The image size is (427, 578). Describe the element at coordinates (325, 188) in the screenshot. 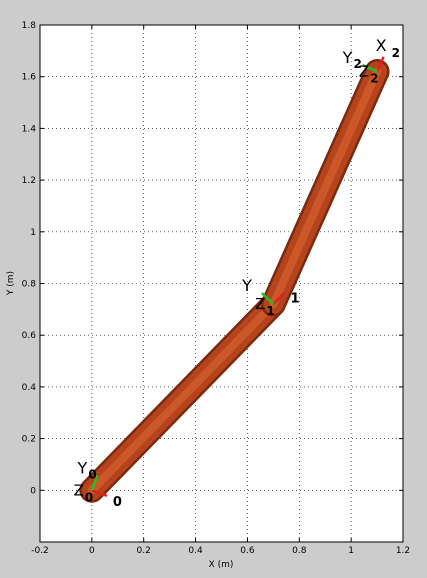

I see `link-highlight` at that location.